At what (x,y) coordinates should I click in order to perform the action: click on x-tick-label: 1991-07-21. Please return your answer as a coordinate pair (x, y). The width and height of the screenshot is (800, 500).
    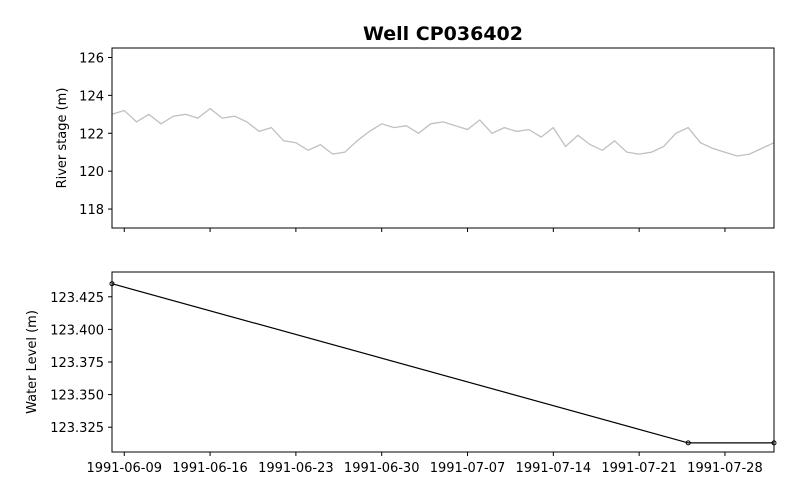
    Looking at the image, I should click on (639, 468).